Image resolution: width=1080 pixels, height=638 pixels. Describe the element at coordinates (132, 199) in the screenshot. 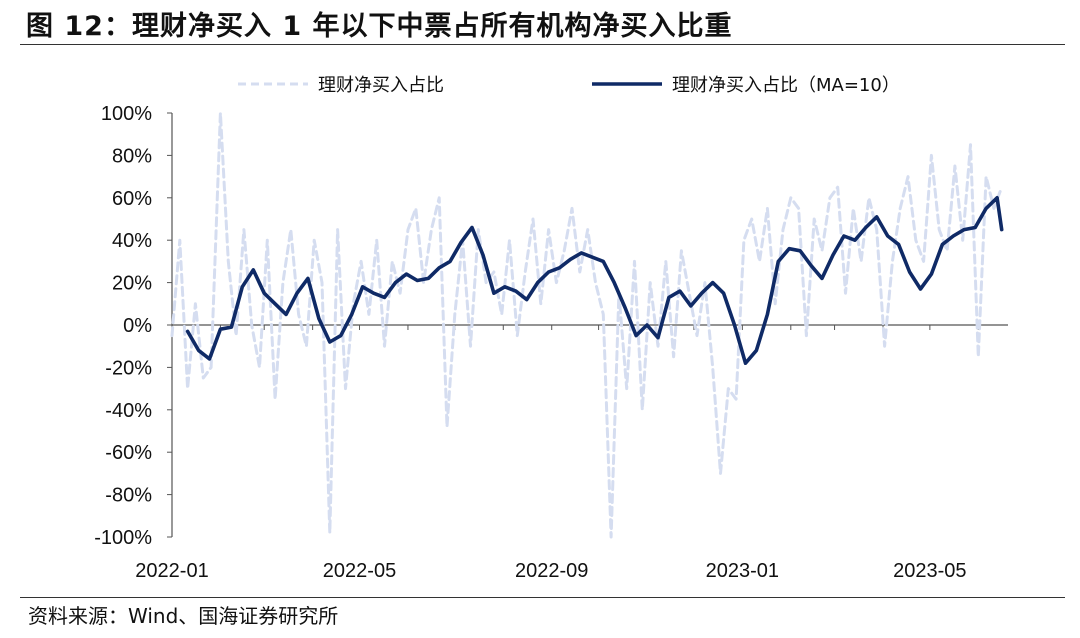

I see `y-tick-label: 60%` at that location.